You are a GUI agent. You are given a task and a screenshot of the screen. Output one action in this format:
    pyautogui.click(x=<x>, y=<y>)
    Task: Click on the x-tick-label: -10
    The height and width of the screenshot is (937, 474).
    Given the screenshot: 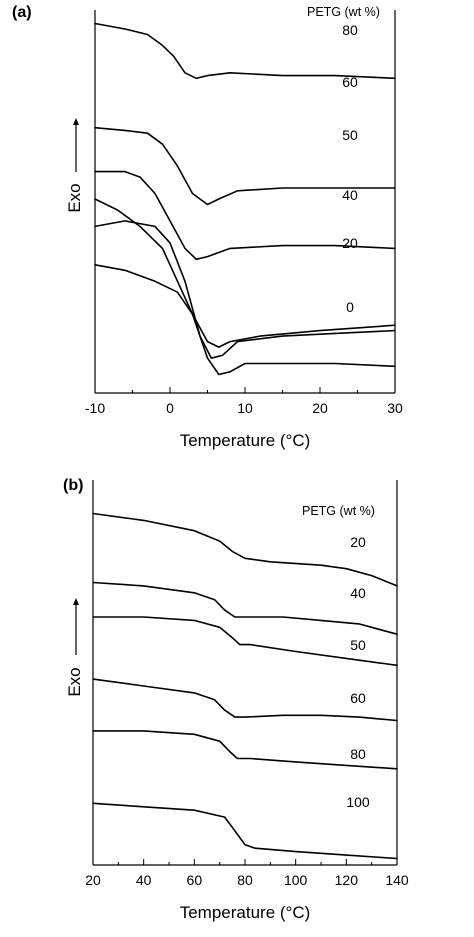 What is the action you would take?
    pyautogui.click(x=95, y=408)
    